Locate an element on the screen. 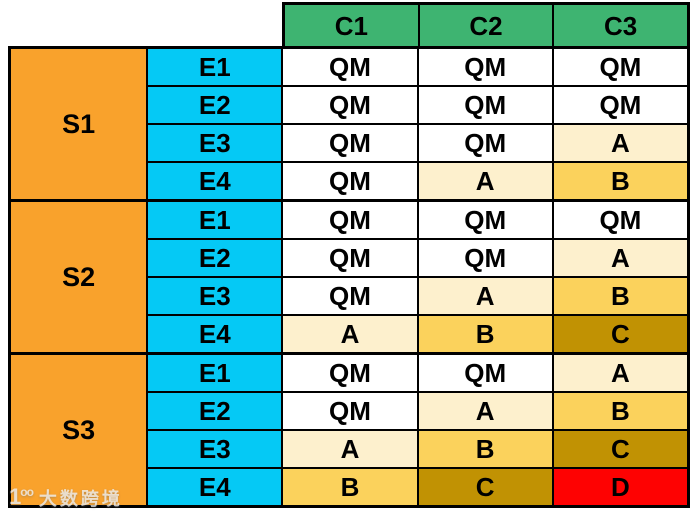 This screenshot has height=519, width=699. group-label-s2: S2 is located at coordinates (79, 277).